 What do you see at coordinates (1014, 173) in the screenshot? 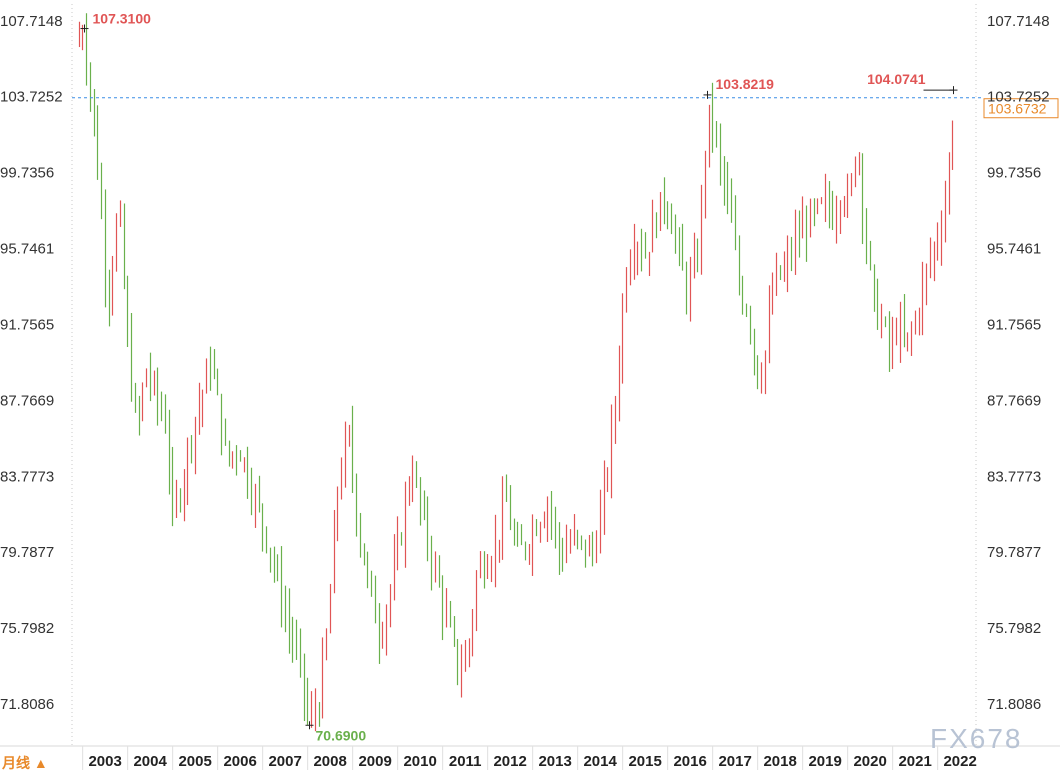
I see `y-tick-right: 99.7356` at bounding box center [1014, 173].